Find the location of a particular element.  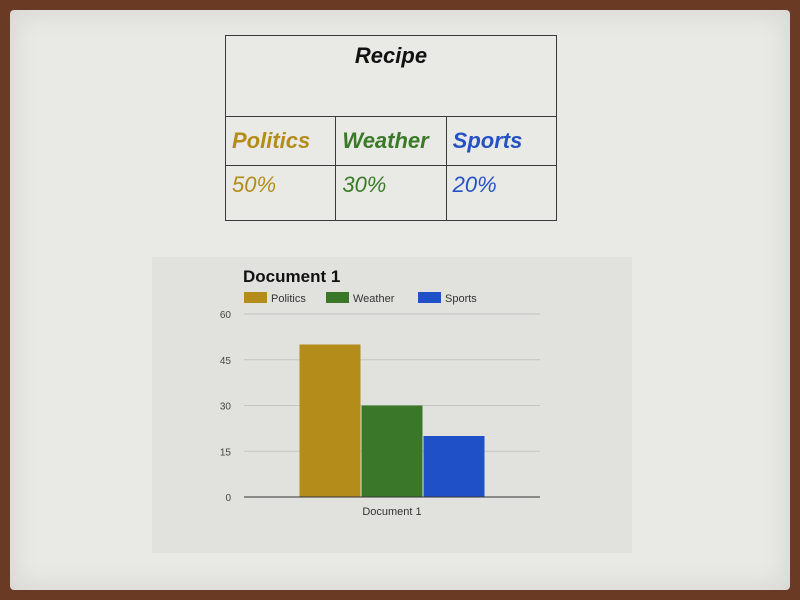

legend-label-politics: Politics is located at coordinates (288, 299).